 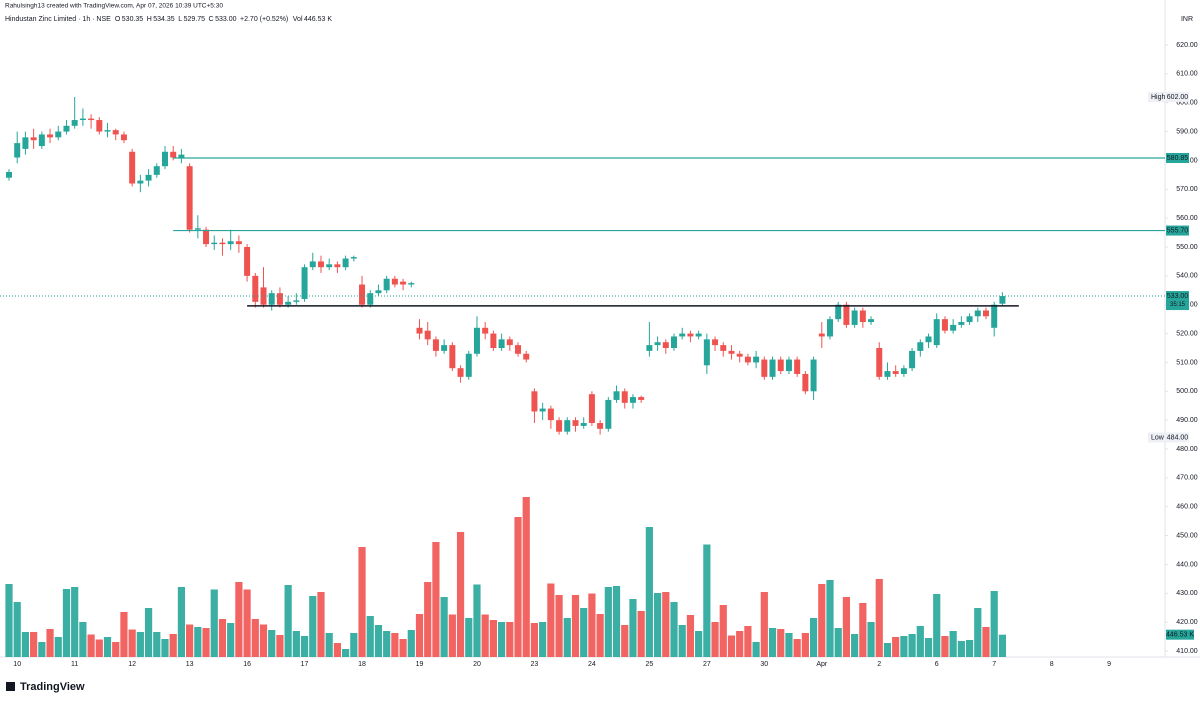 I want to click on volume-value: 446.53 K, so click(x=318, y=19).